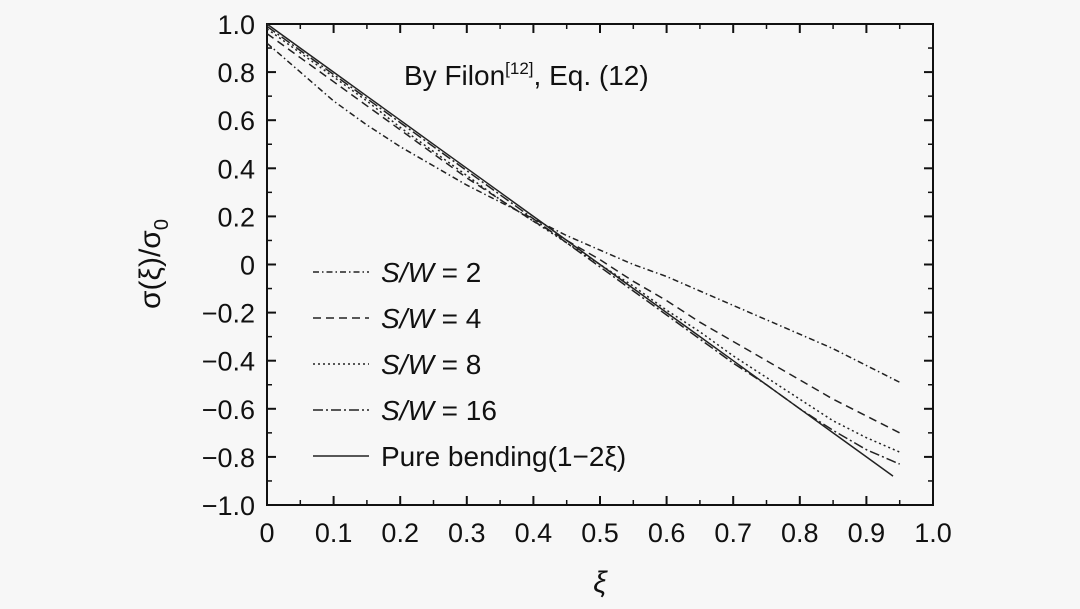  Describe the element at coordinates (236, 73) in the screenshot. I see `y-tick-label: 0.8` at that location.